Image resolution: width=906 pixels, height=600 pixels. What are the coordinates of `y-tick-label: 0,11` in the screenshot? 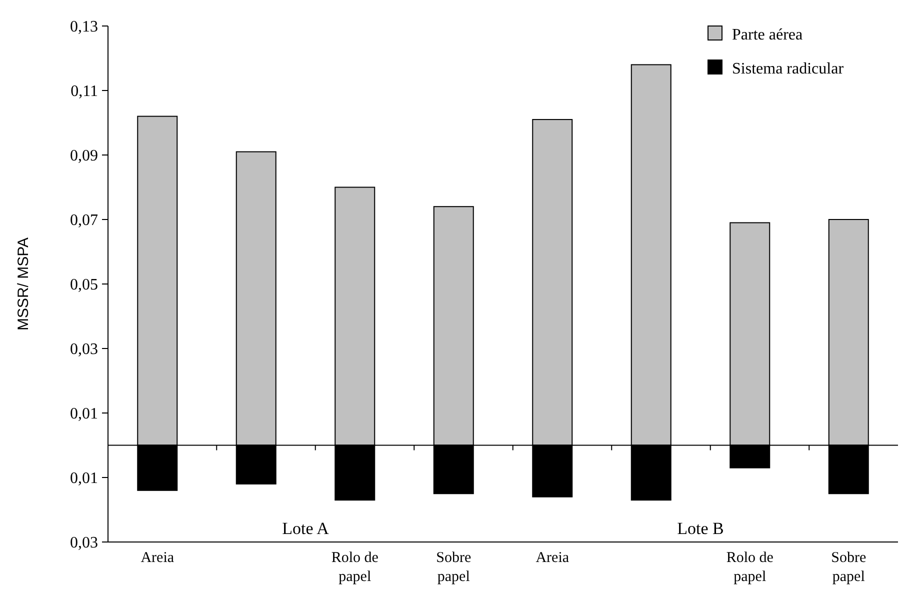 It's located at (84, 91).